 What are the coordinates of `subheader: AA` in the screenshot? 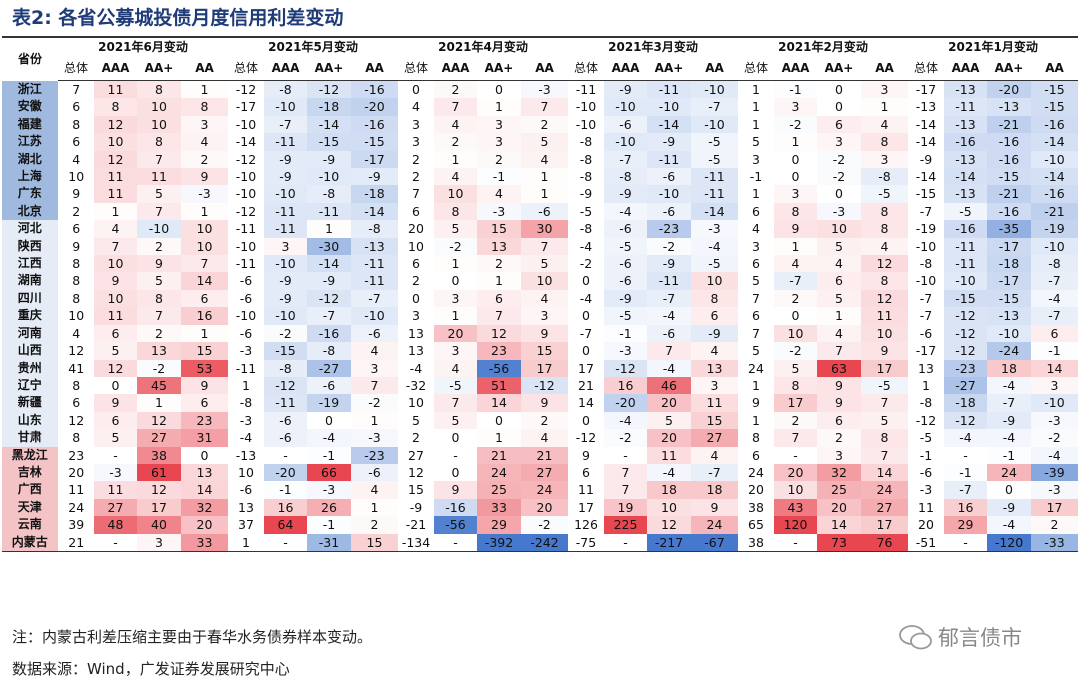 It's located at (544, 69).